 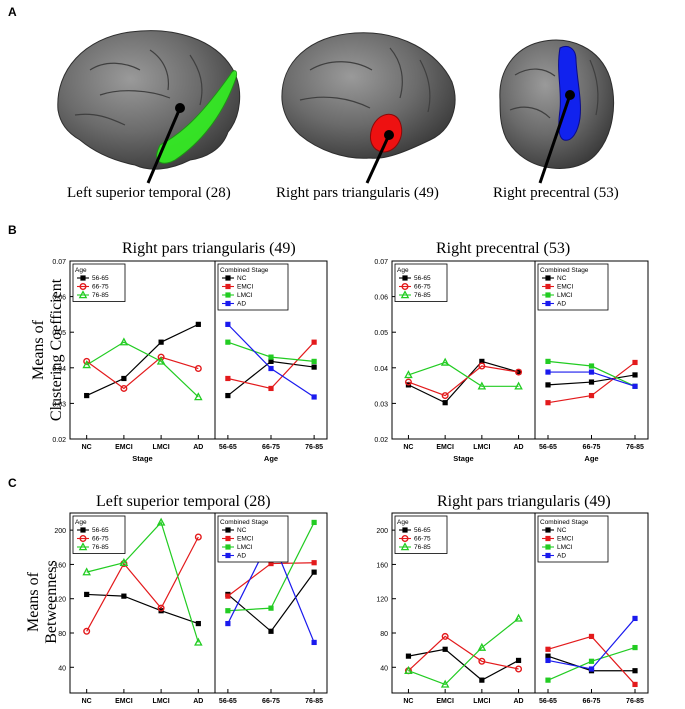 I want to click on legend-entry: LMCI, so click(x=565, y=295).